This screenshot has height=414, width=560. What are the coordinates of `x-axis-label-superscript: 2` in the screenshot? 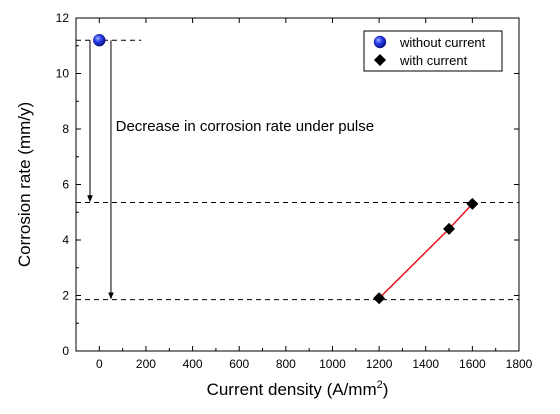 It's located at (380, 385).